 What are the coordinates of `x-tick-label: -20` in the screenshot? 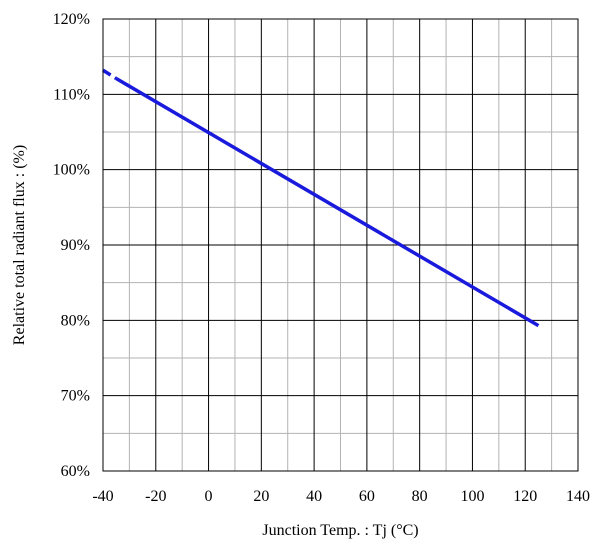 It's located at (155, 496).